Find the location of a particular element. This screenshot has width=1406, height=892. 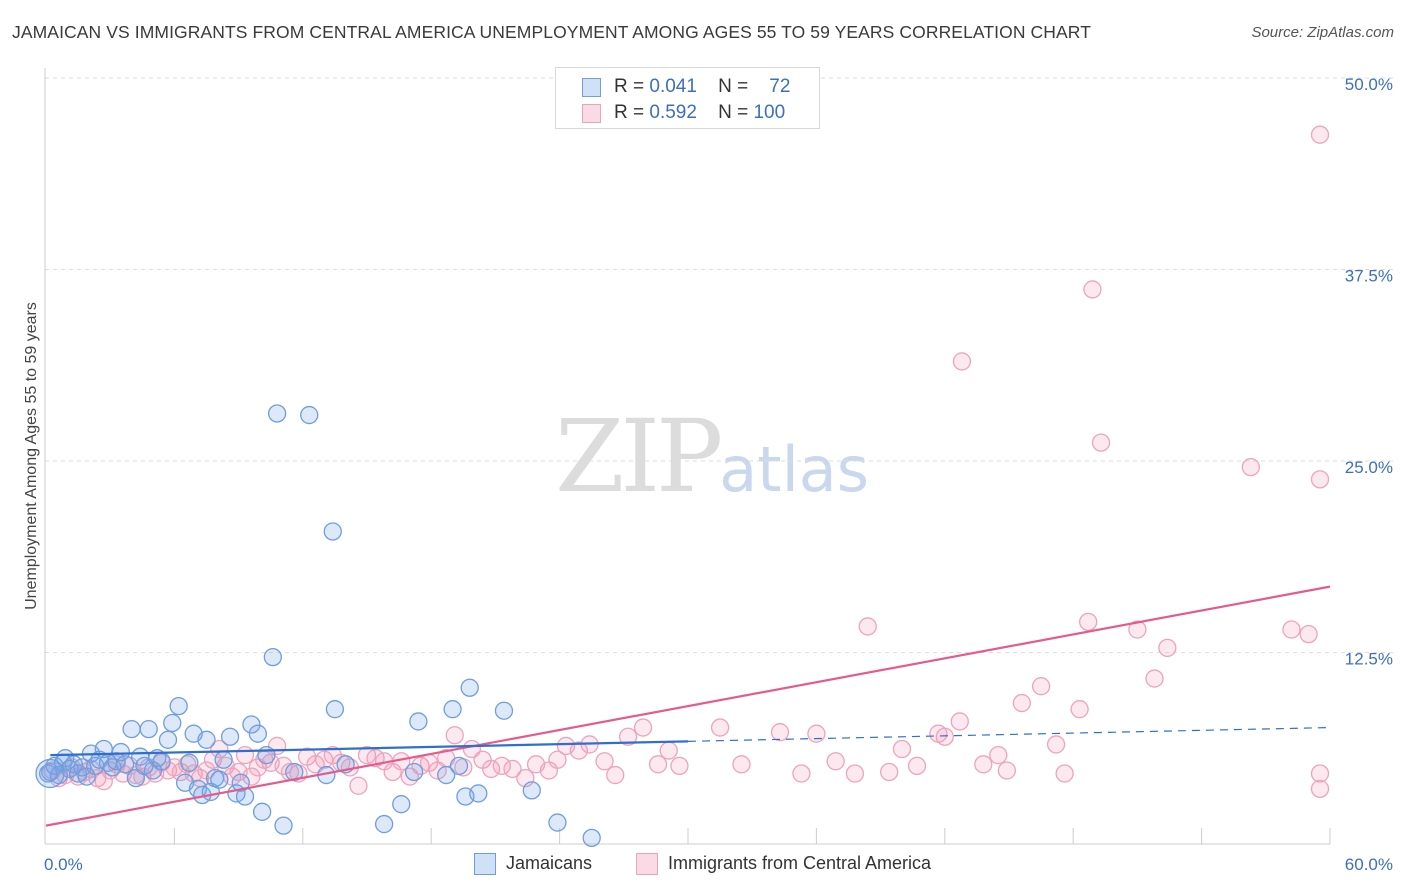

watermark: ZIPatlas is located at coordinates (712, 456).